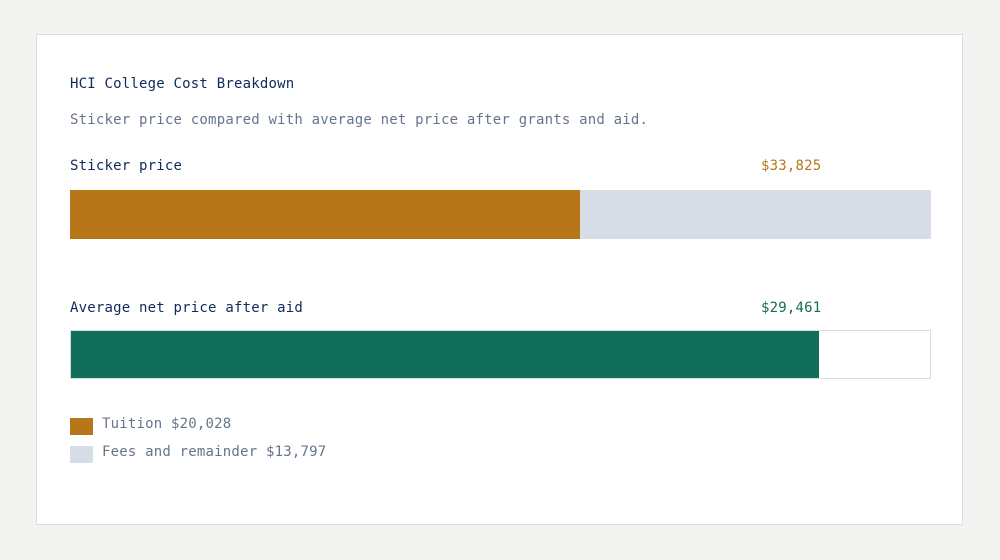 The height and width of the screenshot is (560, 1000). What do you see at coordinates (755, 214) in the screenshot?
I see `fees-segment` at bounding box center [755, 214].